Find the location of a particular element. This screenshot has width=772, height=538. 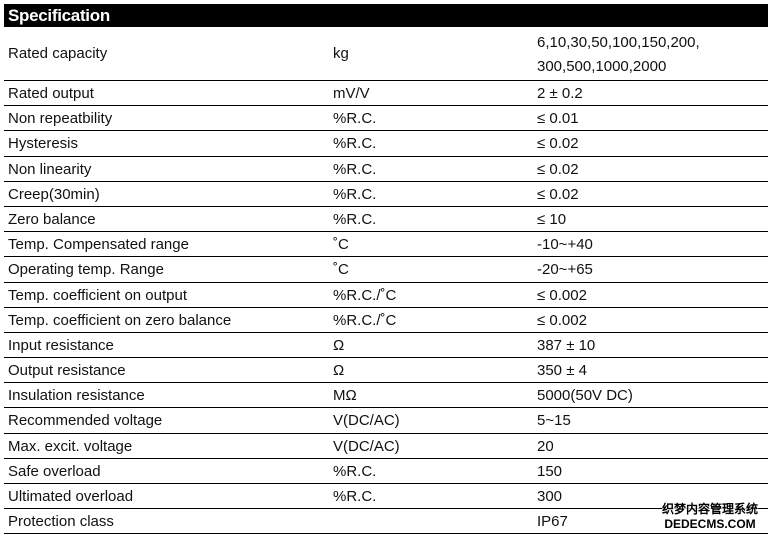

value-cell: ≤ 10 is located at coordinates (552, 219).